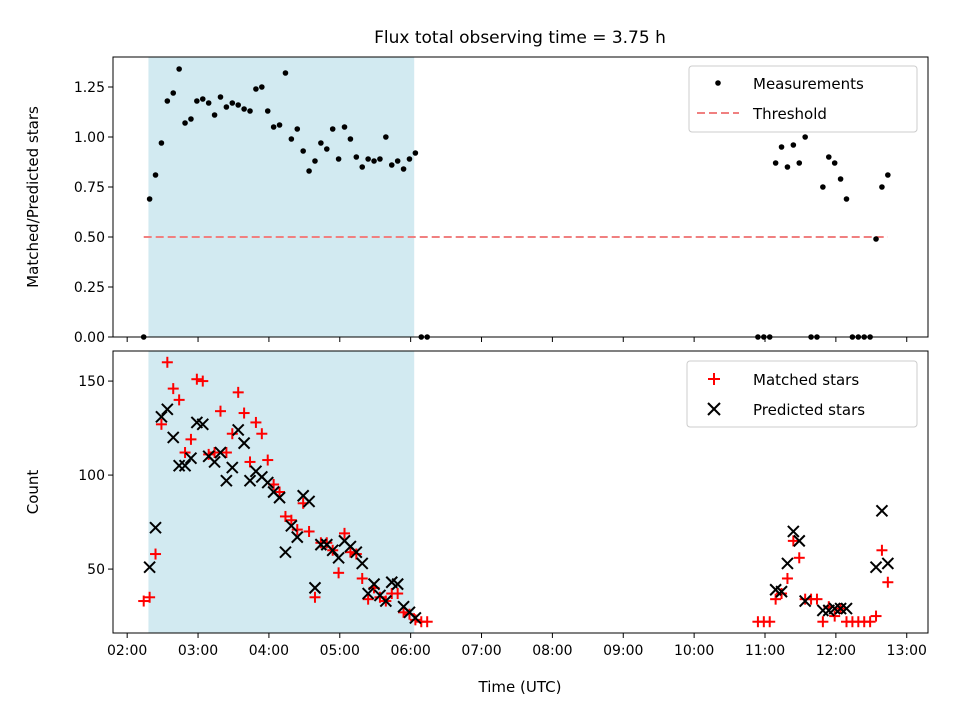  Describe the element at coordinates (907, 651) in the screenshot. I see `x-tick-label: 13:00` at that location.